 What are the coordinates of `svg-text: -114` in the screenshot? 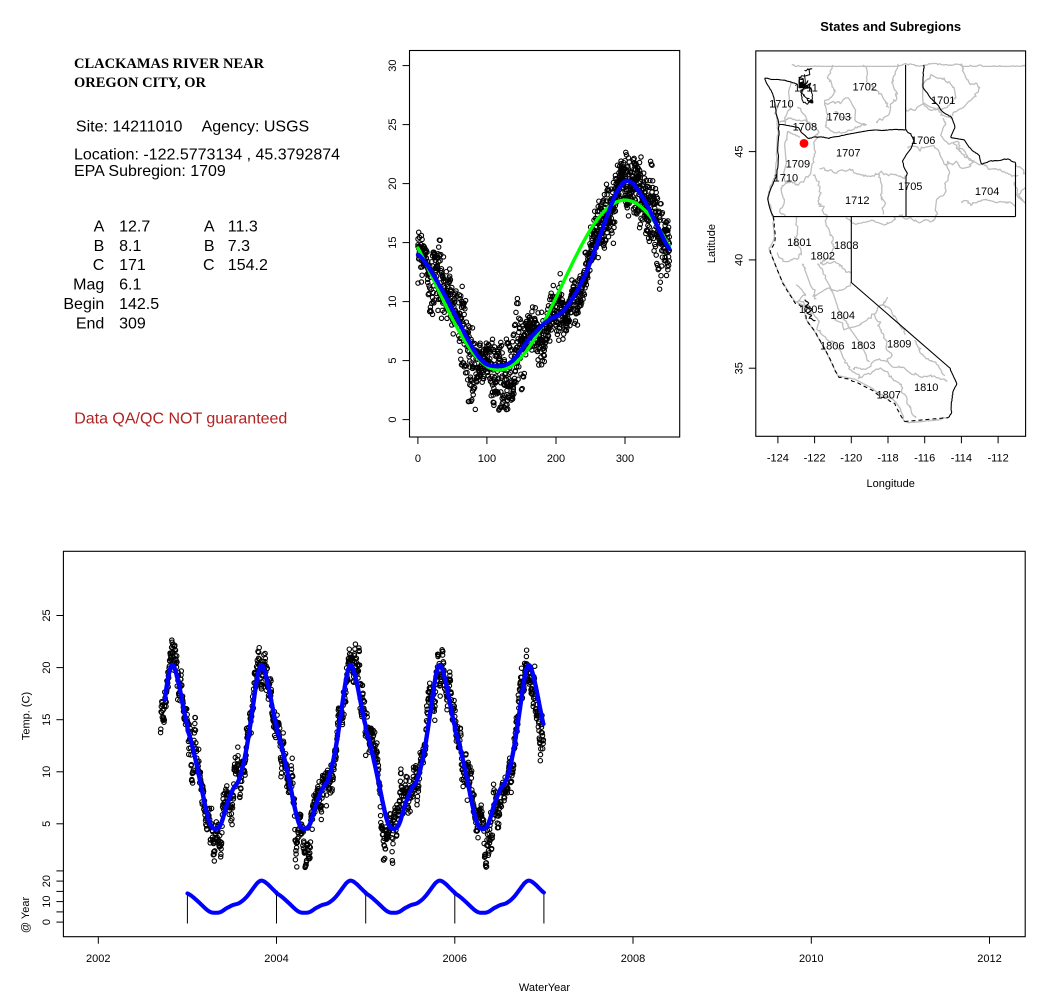 It's located at (961, 458).